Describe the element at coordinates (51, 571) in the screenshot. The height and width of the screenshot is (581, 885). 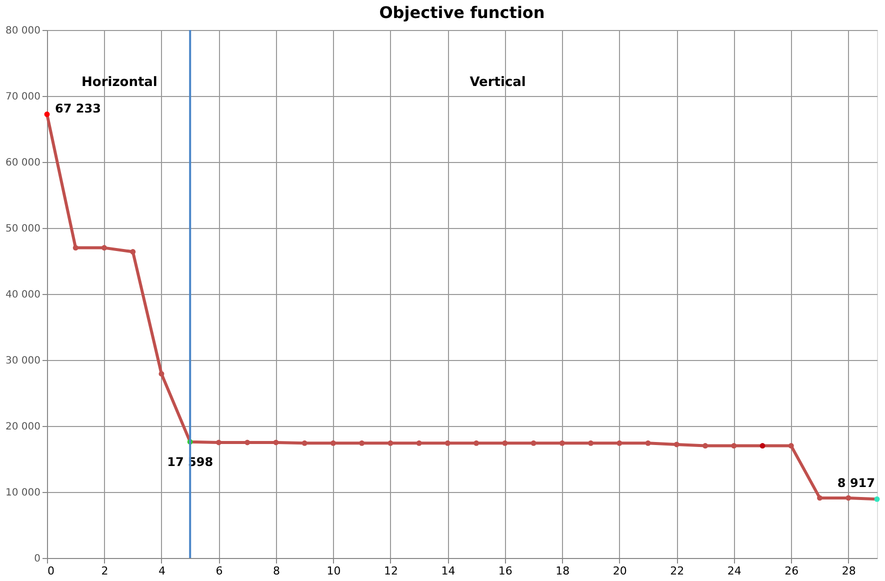
I see `x-tick-label: 0` at that location.